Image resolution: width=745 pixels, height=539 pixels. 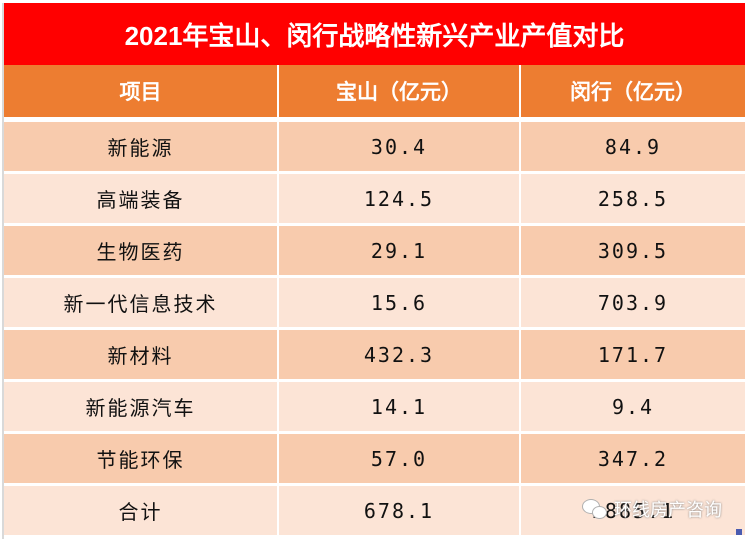 I want to click on cell-minhang: 258.5, so click(x=633, y=198).